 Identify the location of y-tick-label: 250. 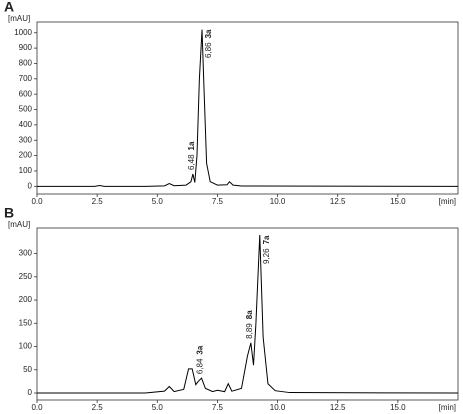
(26, 276).